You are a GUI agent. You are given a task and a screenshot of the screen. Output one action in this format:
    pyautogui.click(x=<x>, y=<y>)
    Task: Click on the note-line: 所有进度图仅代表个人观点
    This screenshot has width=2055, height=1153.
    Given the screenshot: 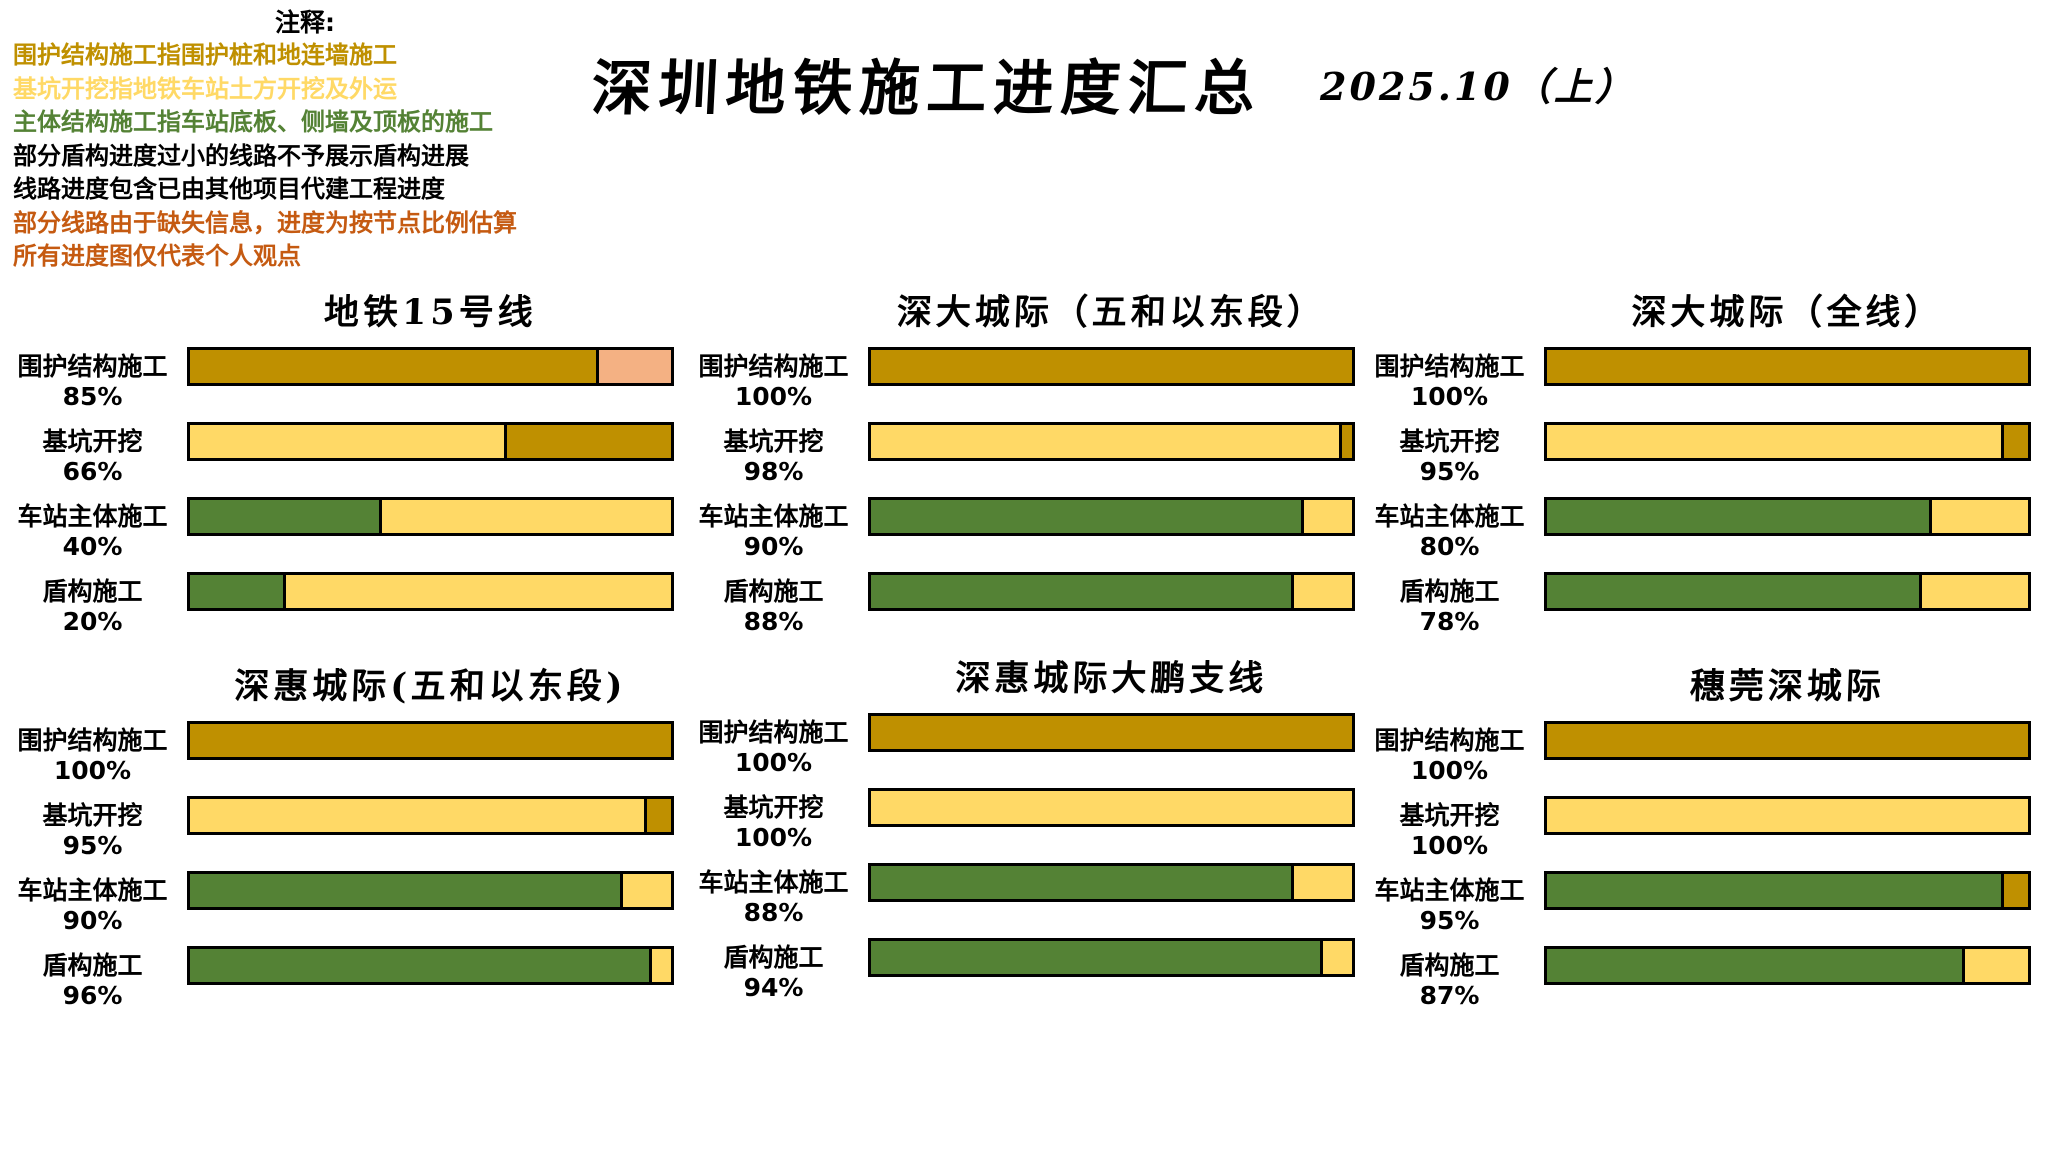 What is the action you would take?
    pyautogui.click(x=157, y=256)
    